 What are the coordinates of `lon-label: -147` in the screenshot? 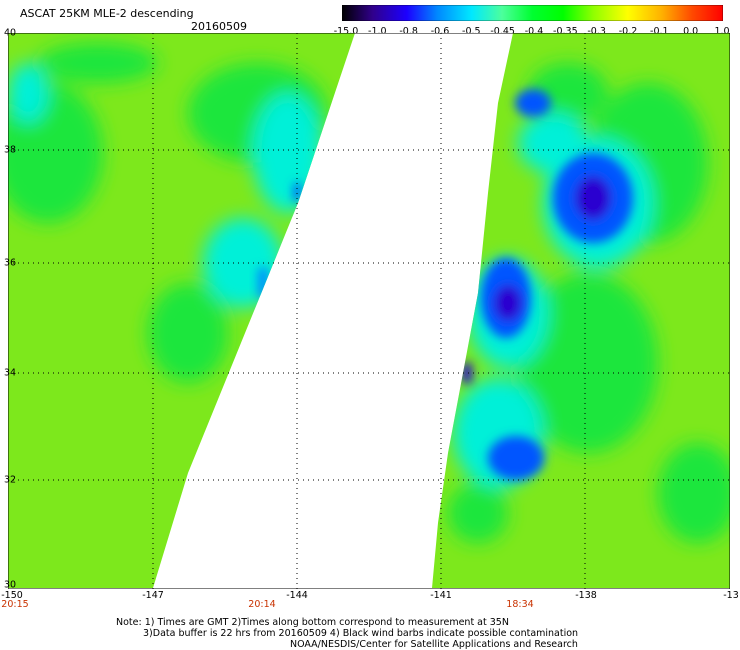 It's located at (153, 595).